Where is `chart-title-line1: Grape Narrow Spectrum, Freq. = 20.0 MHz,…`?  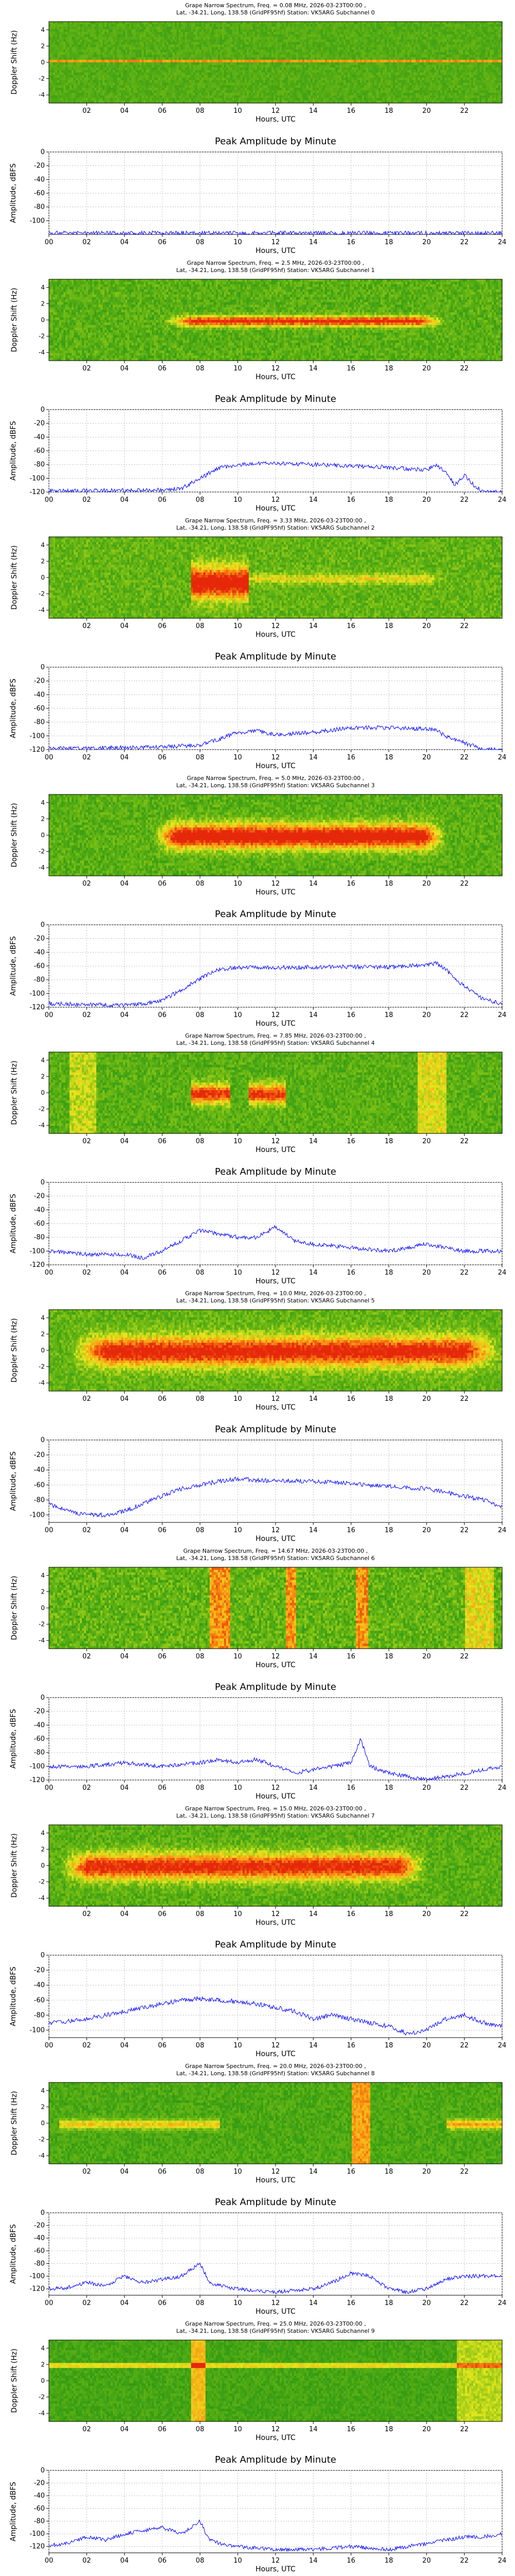
chart-title-line1: Grape Narrow Spectrum, Freq. = 20.0 MHz,… is located at coordinates (275, 2066).